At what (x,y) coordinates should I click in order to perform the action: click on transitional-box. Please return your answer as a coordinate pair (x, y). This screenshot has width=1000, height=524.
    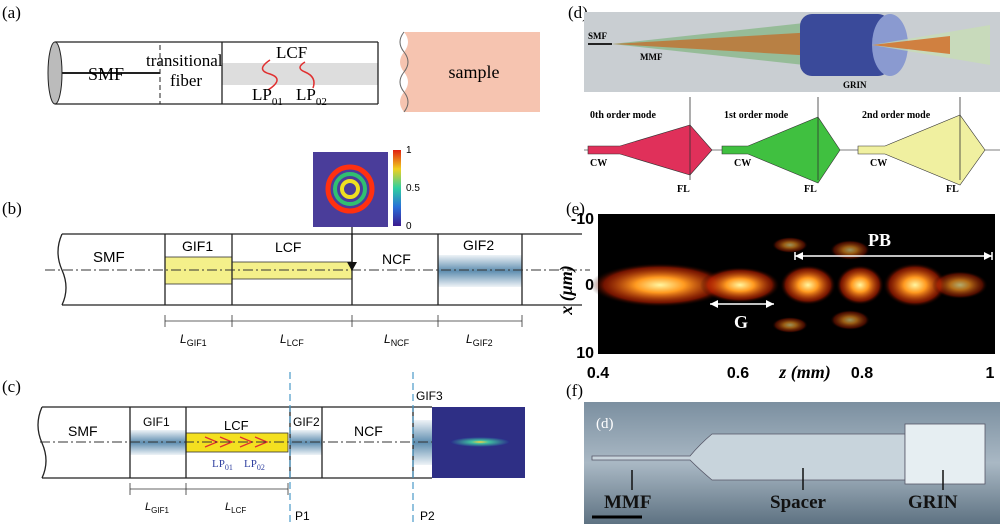
    Looking at the image, I should click on (191, 73).